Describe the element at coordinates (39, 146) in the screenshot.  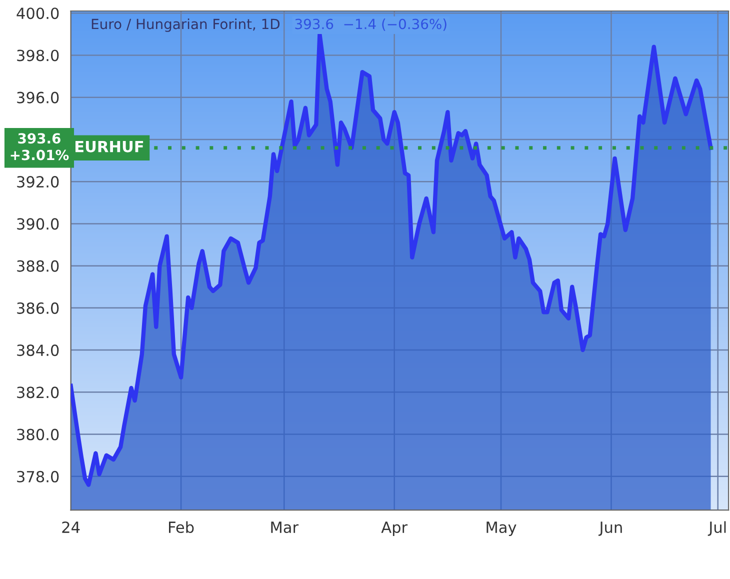
I see `text: 393.6 +3.01%` at that location.